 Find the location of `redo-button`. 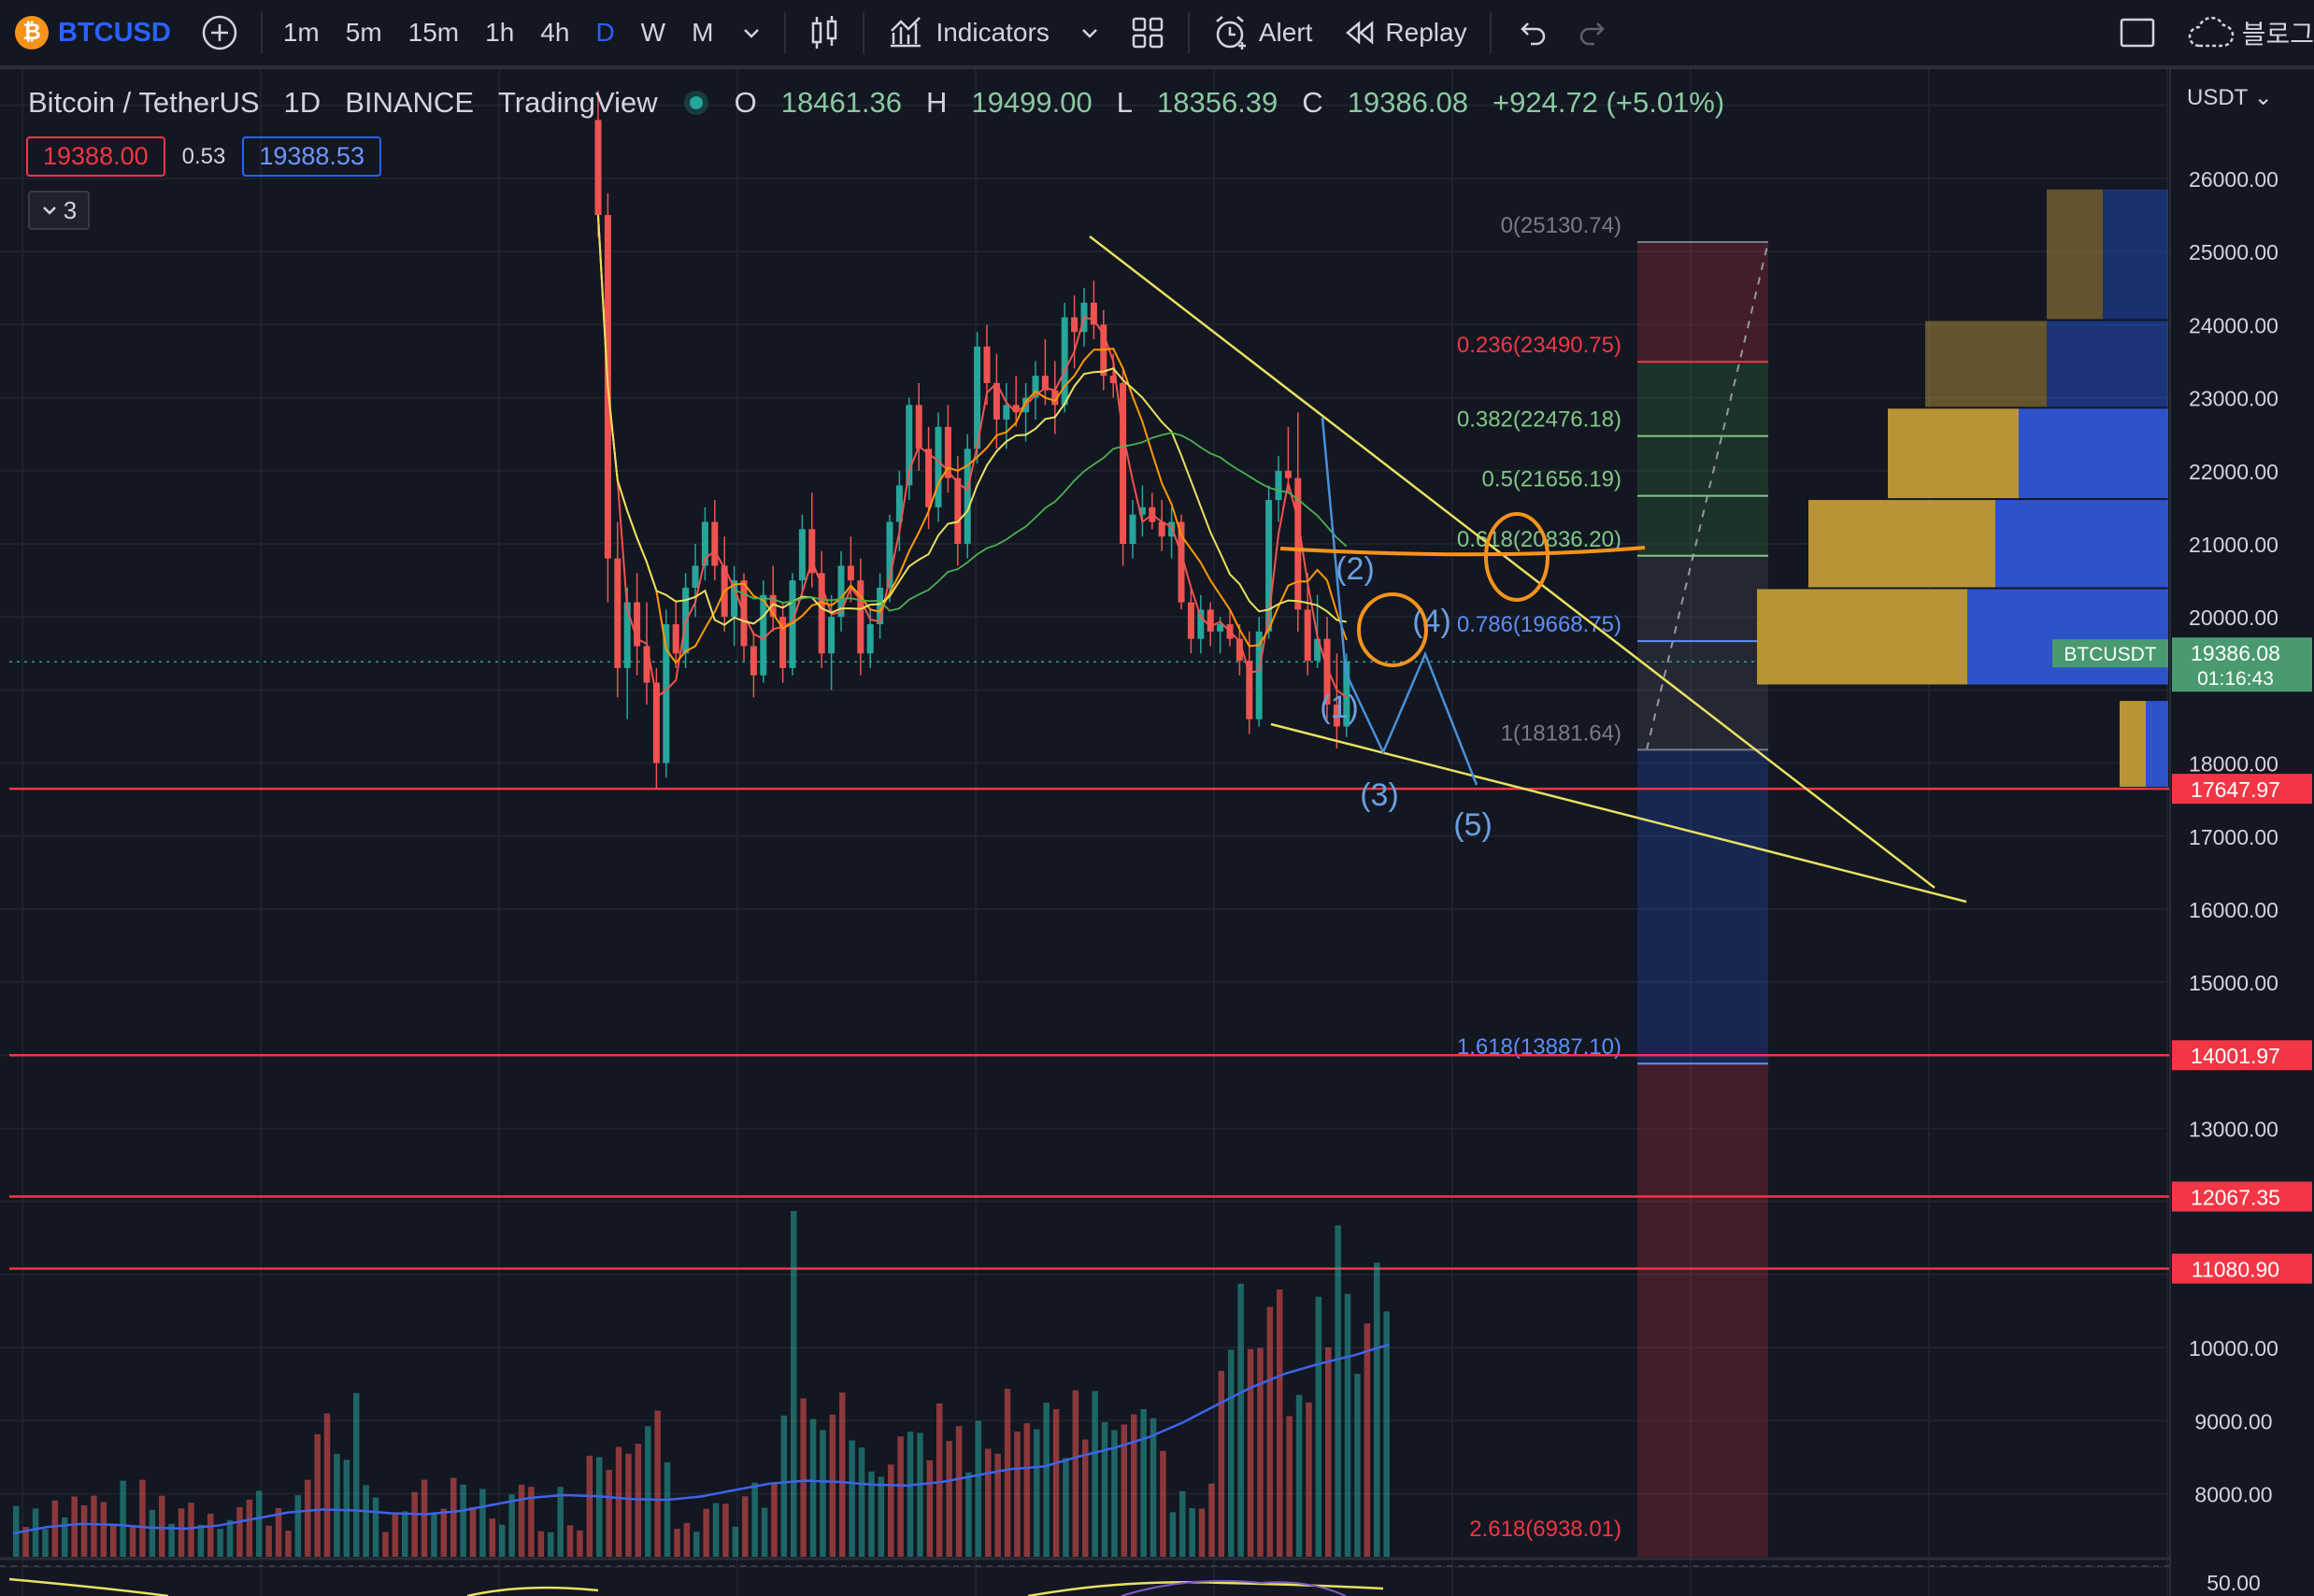

redo-button is located at coordinates (1594, 32).